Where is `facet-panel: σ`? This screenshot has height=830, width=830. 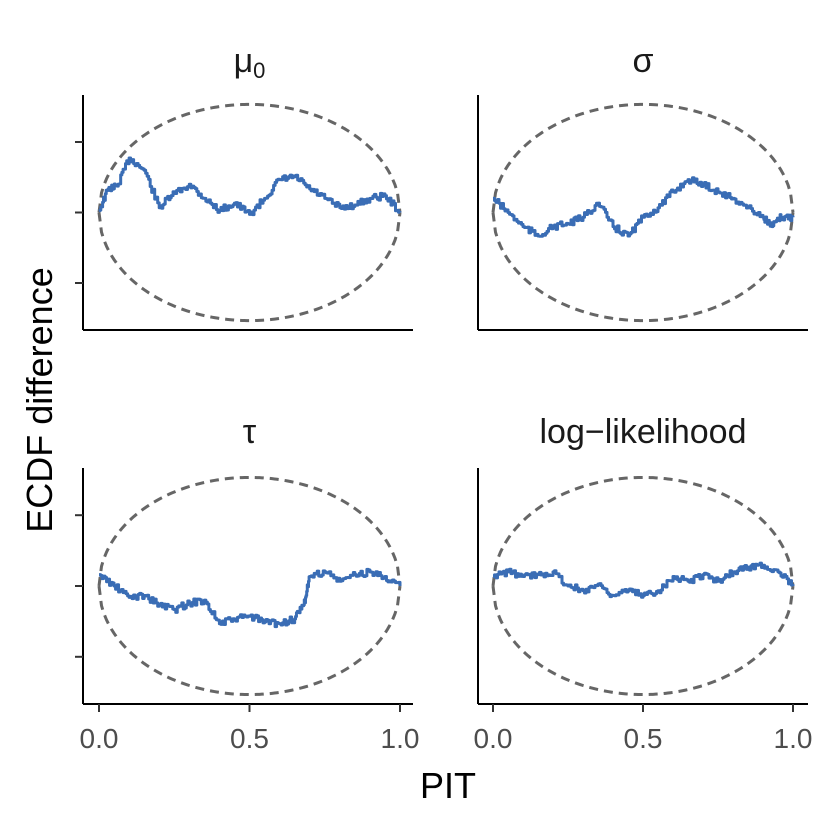
facet-panel: σ is located at coordinates (642, 186).